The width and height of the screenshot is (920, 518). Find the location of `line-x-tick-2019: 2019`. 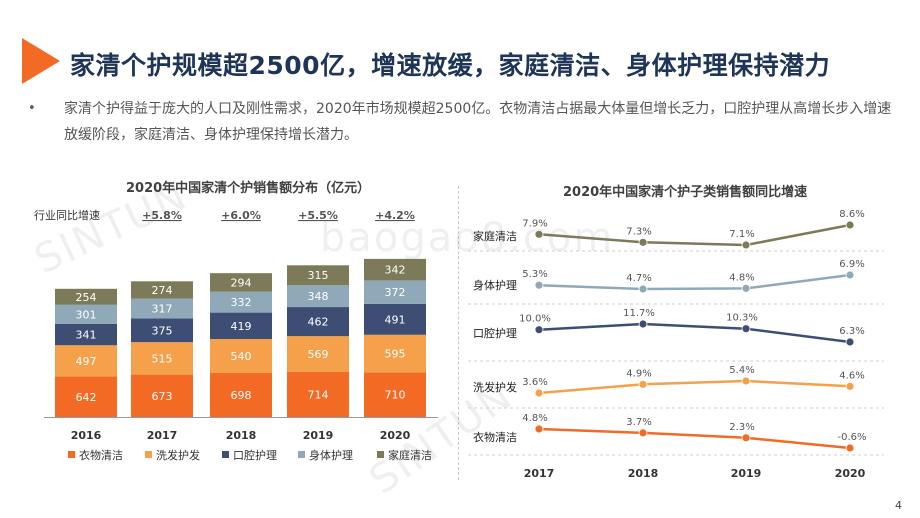

line-x-tick-2019: 2019 is located at coordinates (746, 473).